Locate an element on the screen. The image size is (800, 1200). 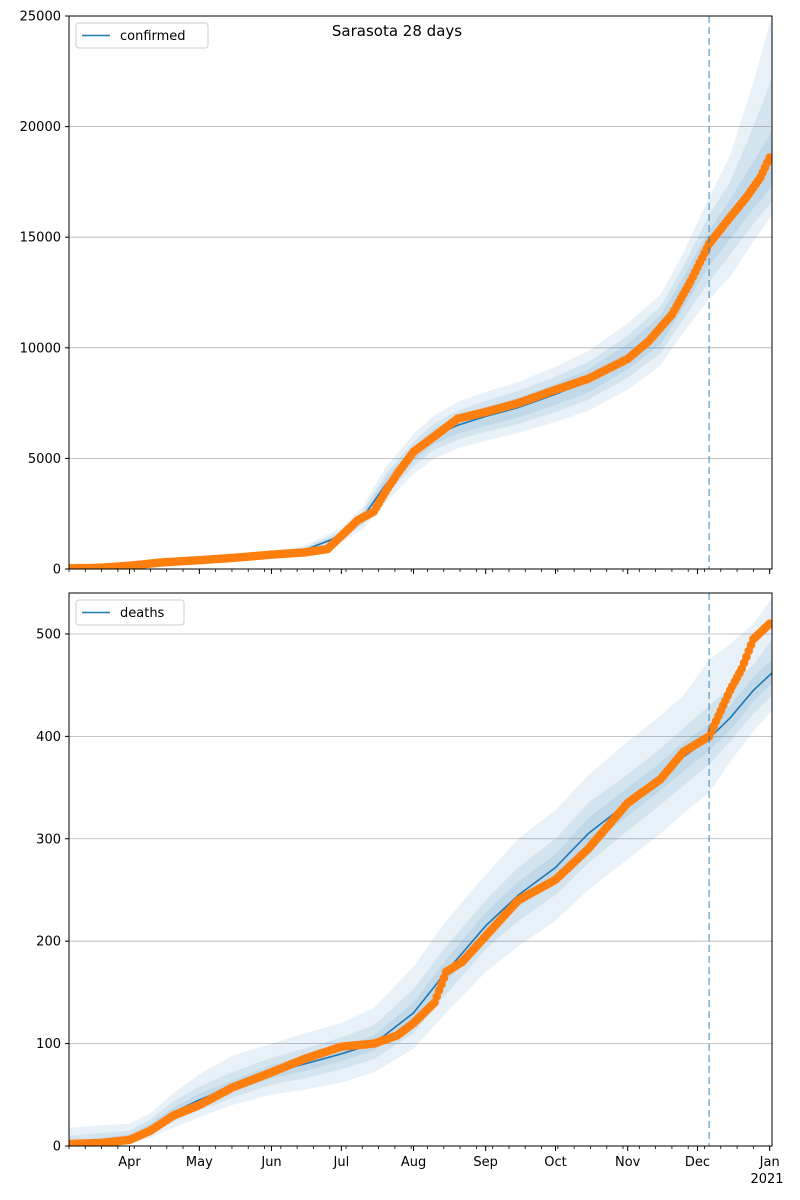
legend-label: confirmed is located at coordinates (153, 36).